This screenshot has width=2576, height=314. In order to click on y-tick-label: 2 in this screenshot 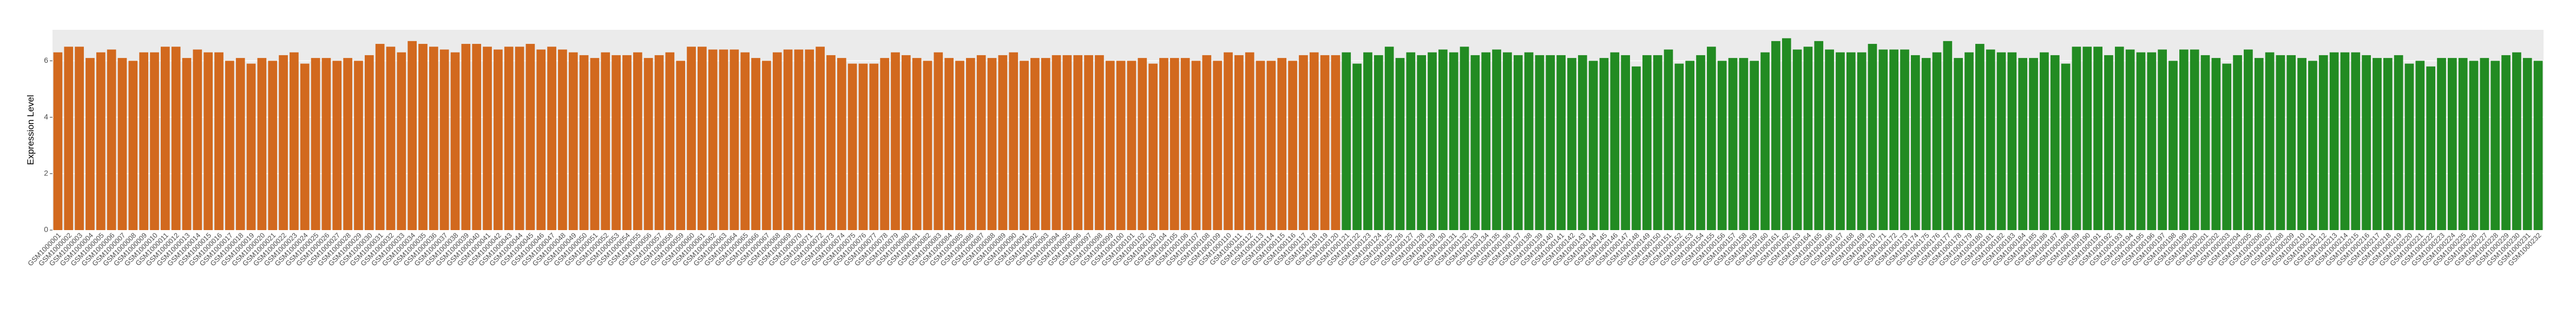, I will do `click(46, 172)`.